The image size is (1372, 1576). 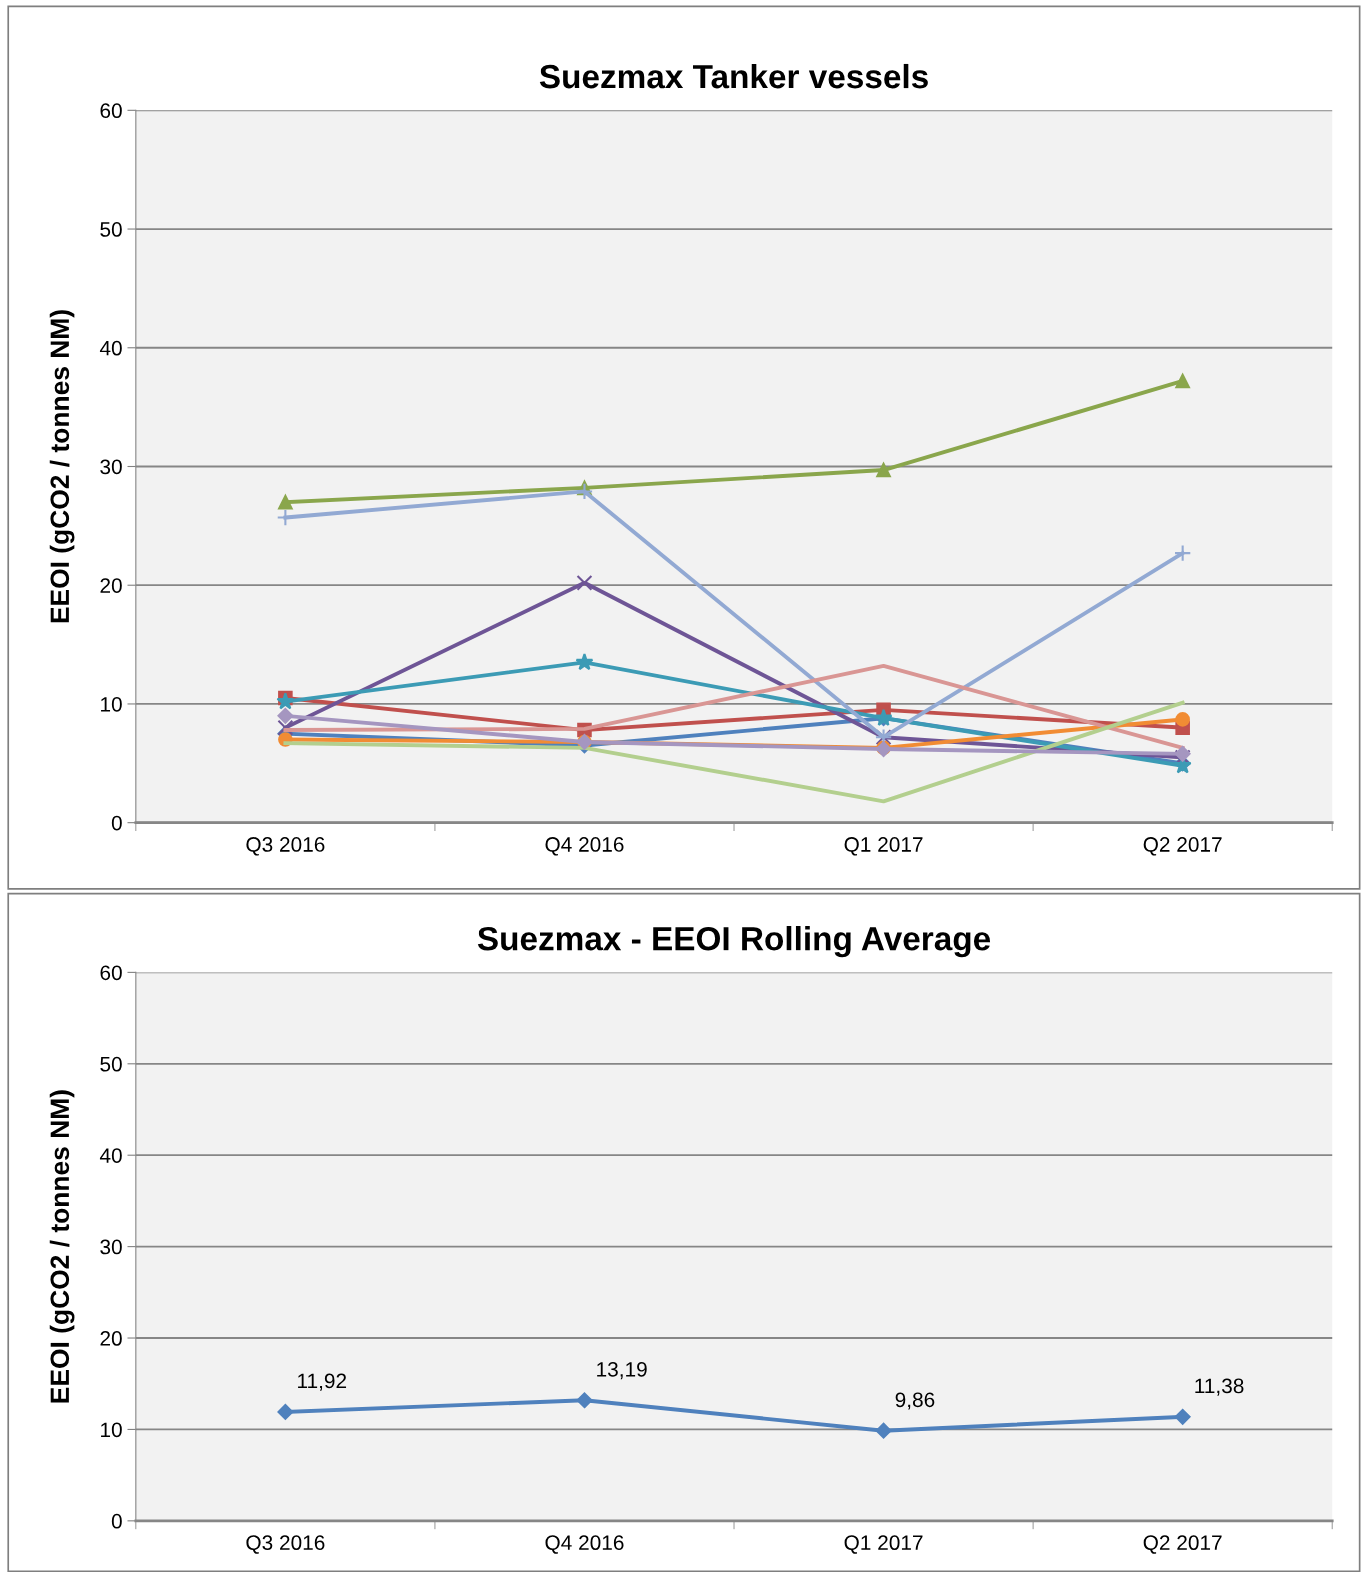 What do you see at coordinates (734, 942) in the screenshot?
I see `chart-title: Suezmax - EEOI Rolling Average` at bounding box center [734, 942].